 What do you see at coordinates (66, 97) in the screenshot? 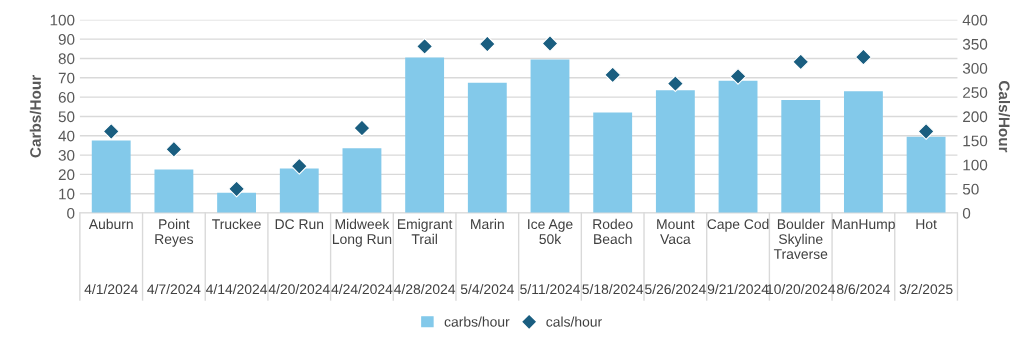
I see `y-tick-label: 60` at bounding box center [66, 97].